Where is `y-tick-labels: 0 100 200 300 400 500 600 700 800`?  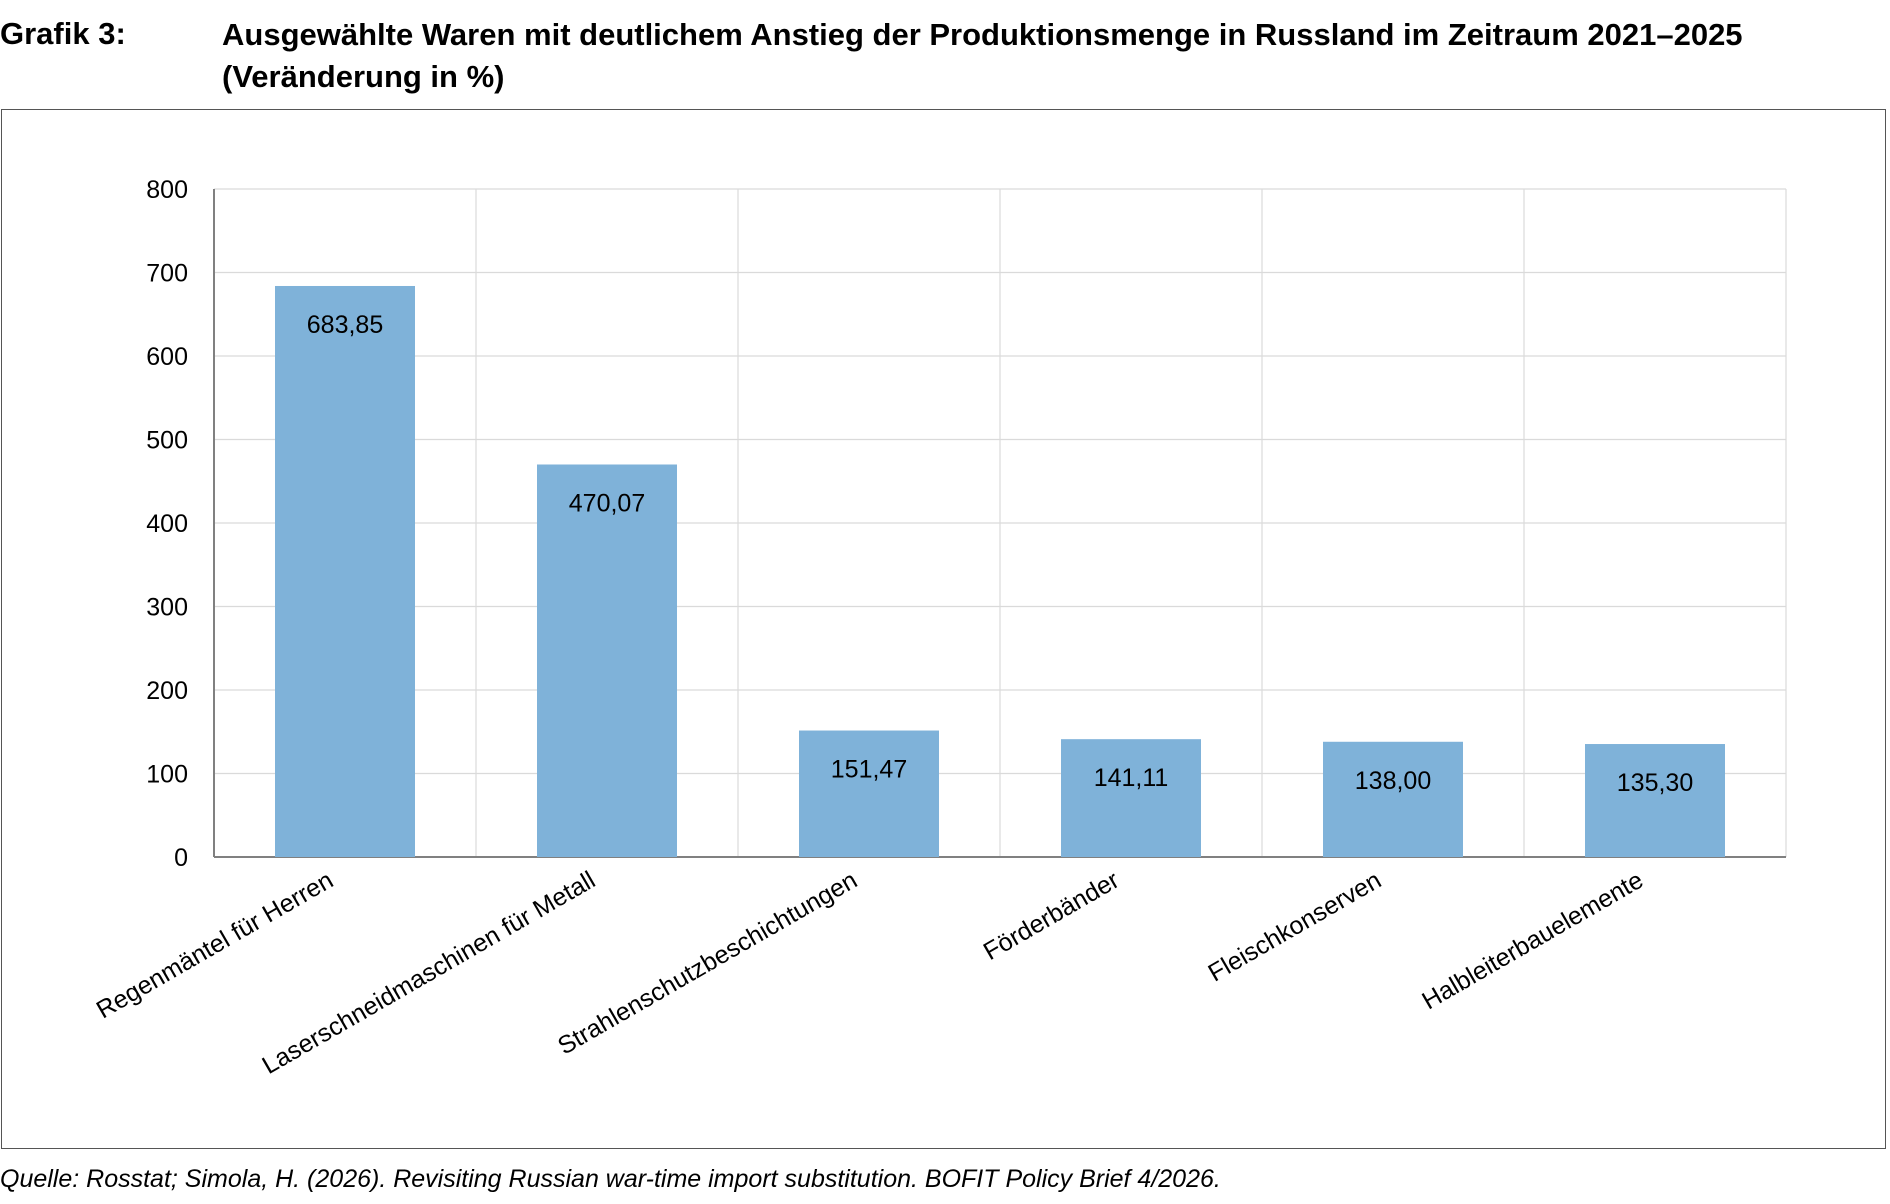 y-tick-labels: 0 100 200 300 400 500 600 700 800 is located at coordinates (167, 524).